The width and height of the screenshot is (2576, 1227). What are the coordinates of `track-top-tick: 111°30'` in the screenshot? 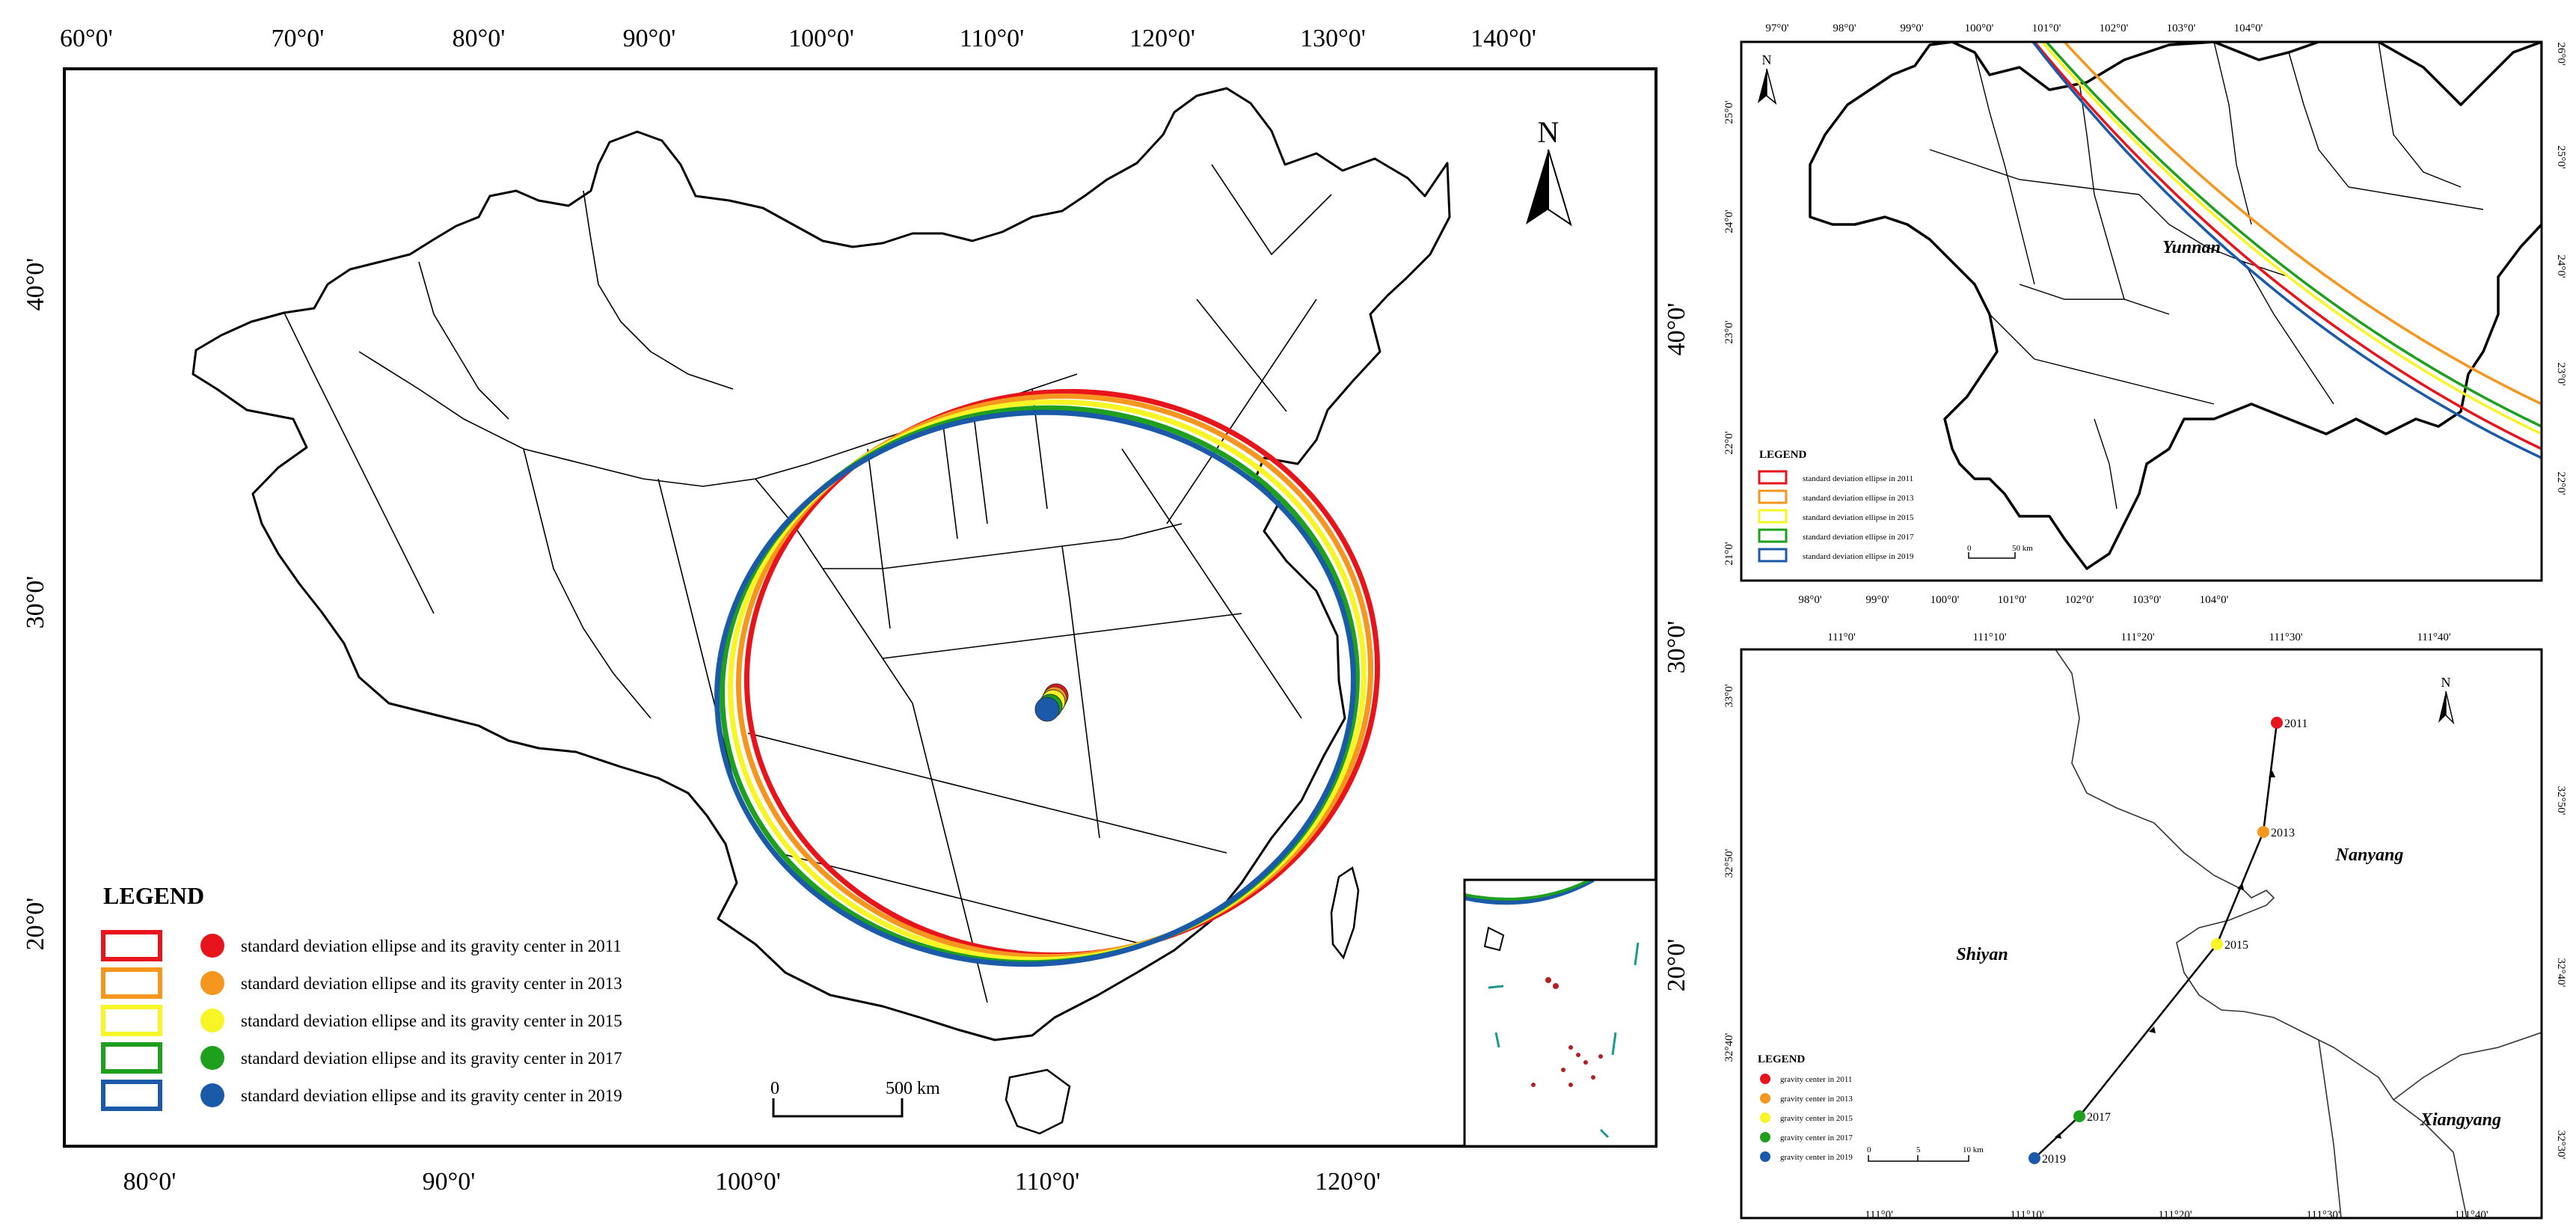 It's located at (2285, 637).